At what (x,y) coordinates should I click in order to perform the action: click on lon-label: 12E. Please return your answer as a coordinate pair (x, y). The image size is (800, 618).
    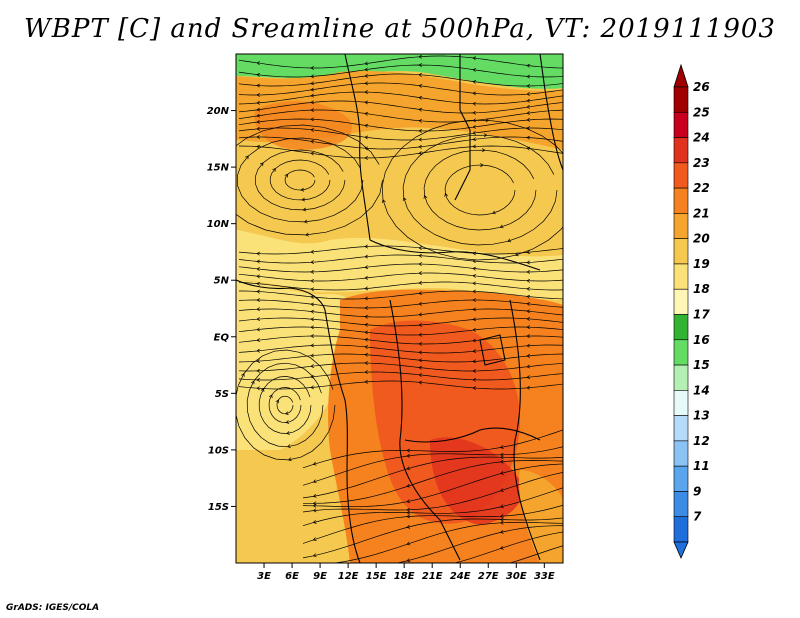
    Looking at the image, I should click on (348, 576).